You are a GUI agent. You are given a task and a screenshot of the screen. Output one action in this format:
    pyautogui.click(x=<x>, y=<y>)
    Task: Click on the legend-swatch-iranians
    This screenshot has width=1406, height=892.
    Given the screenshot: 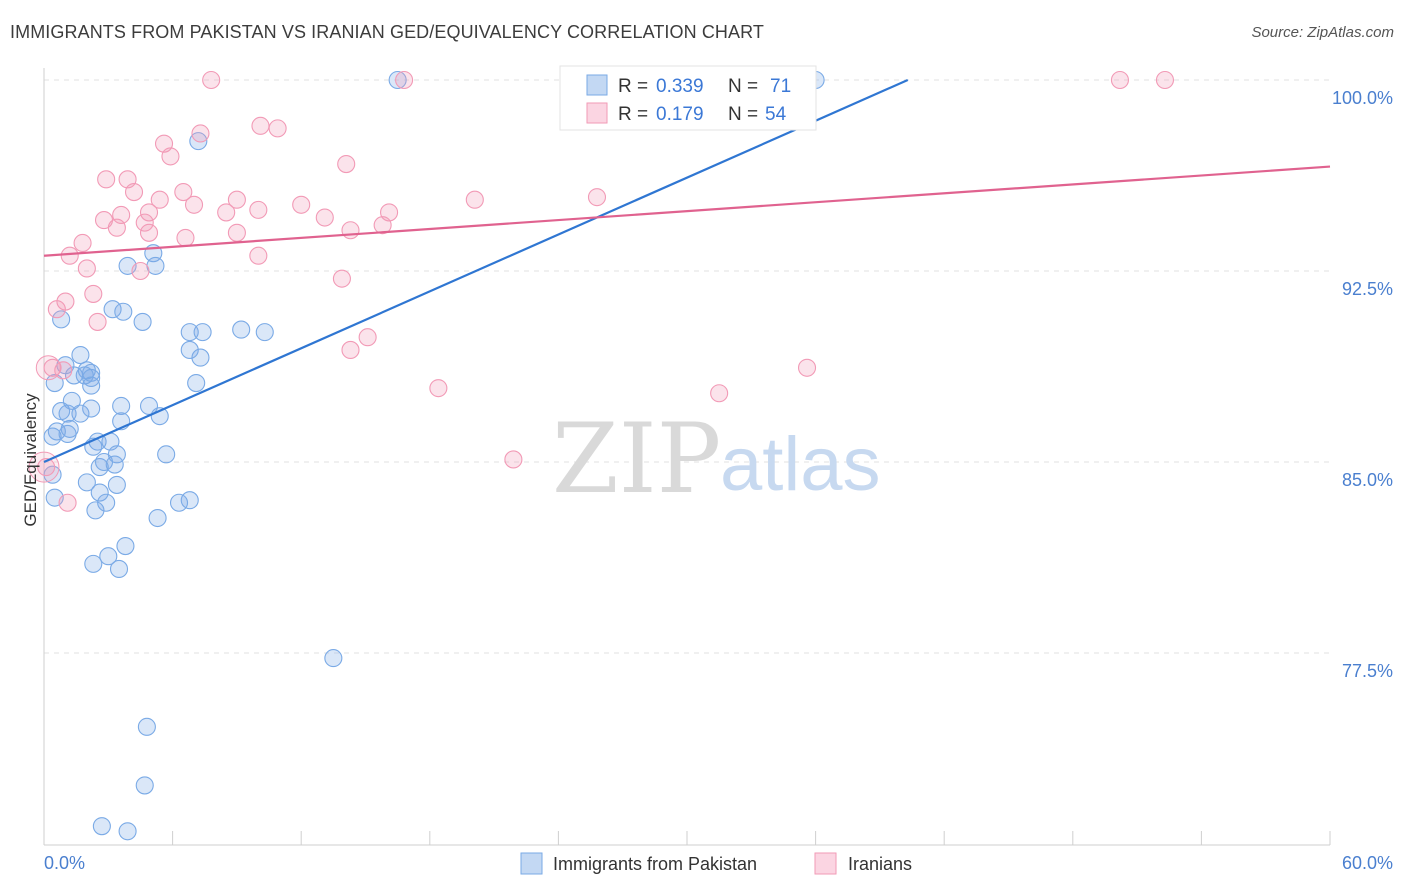 What is the action you would take?
    pyautogui.click(x=597, y=113)
    